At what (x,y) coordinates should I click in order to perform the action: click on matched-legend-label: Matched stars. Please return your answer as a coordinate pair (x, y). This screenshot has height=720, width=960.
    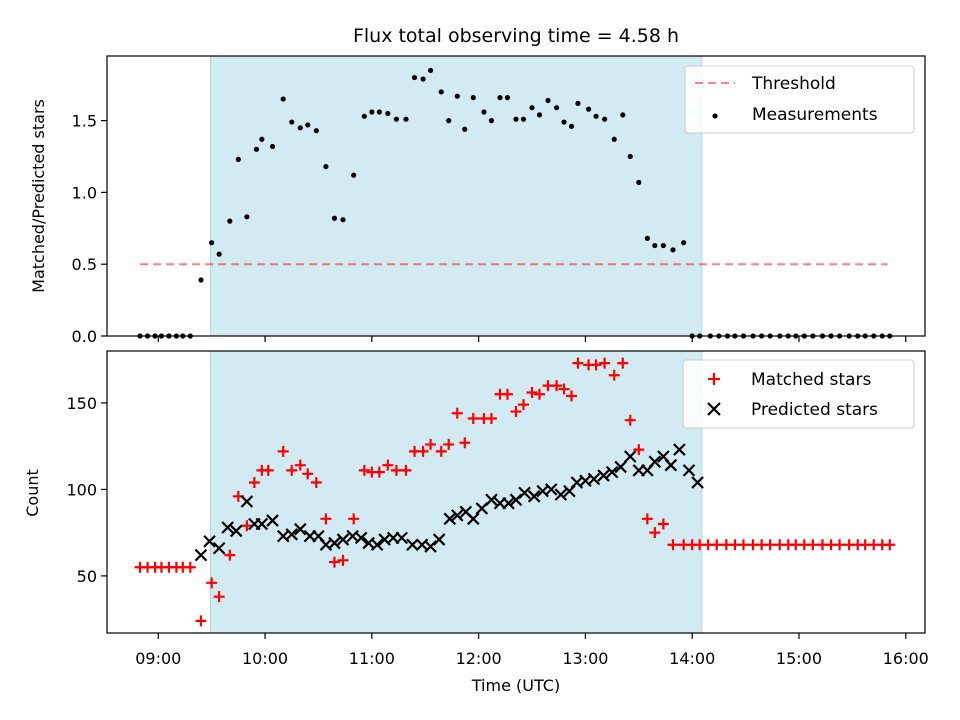
    Looking at the image, I should click on (811, 380).